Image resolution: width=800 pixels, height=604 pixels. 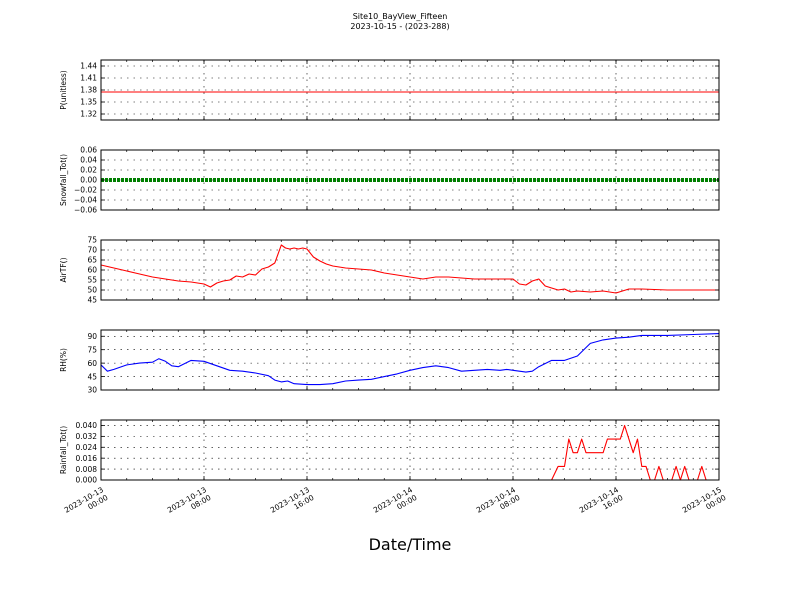 What do you see at coordinates (88, 160) in the screenshot?
I see `y-tick-label: 0.04` at bounding box center [88, 160].